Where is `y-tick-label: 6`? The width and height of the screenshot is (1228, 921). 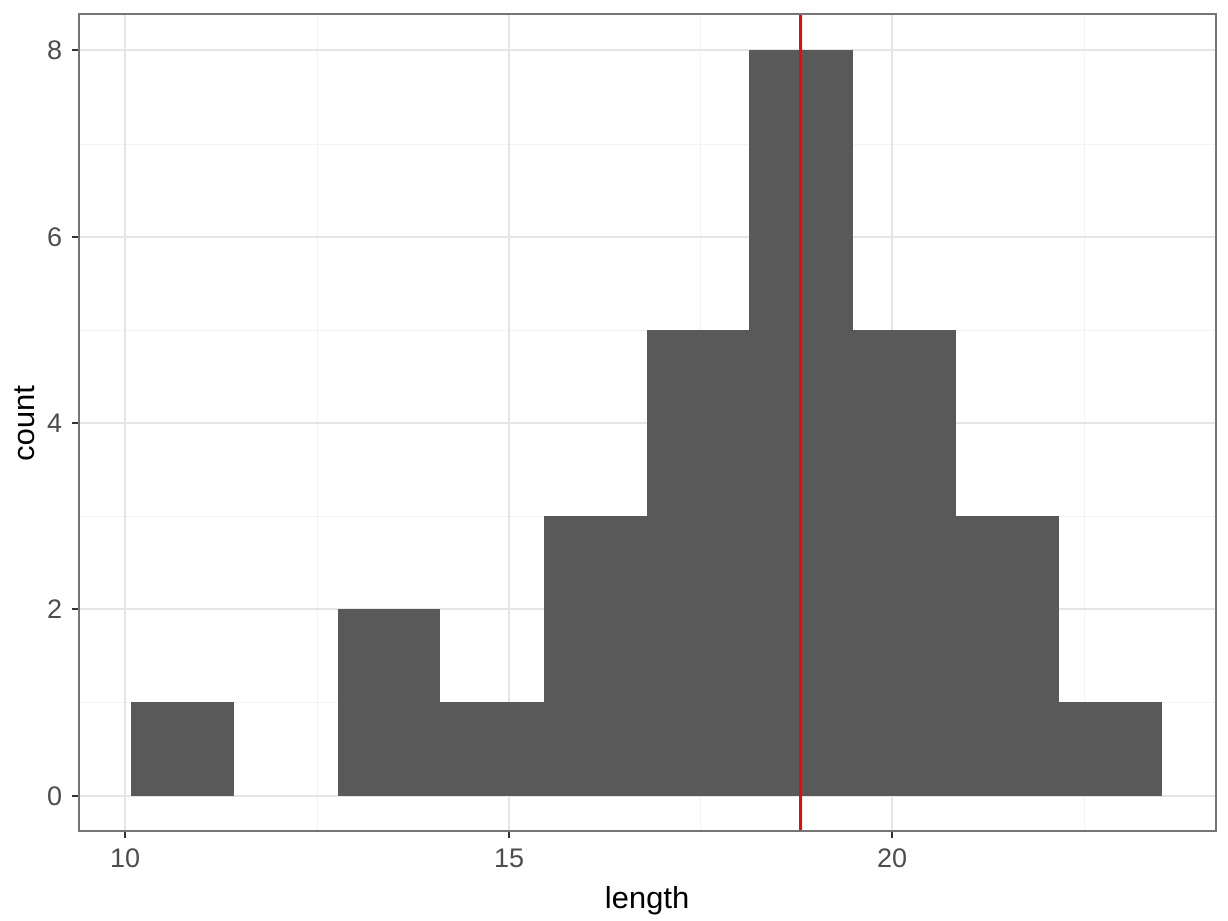
y-tick-label: 6 is located at coordinates (54, 237).